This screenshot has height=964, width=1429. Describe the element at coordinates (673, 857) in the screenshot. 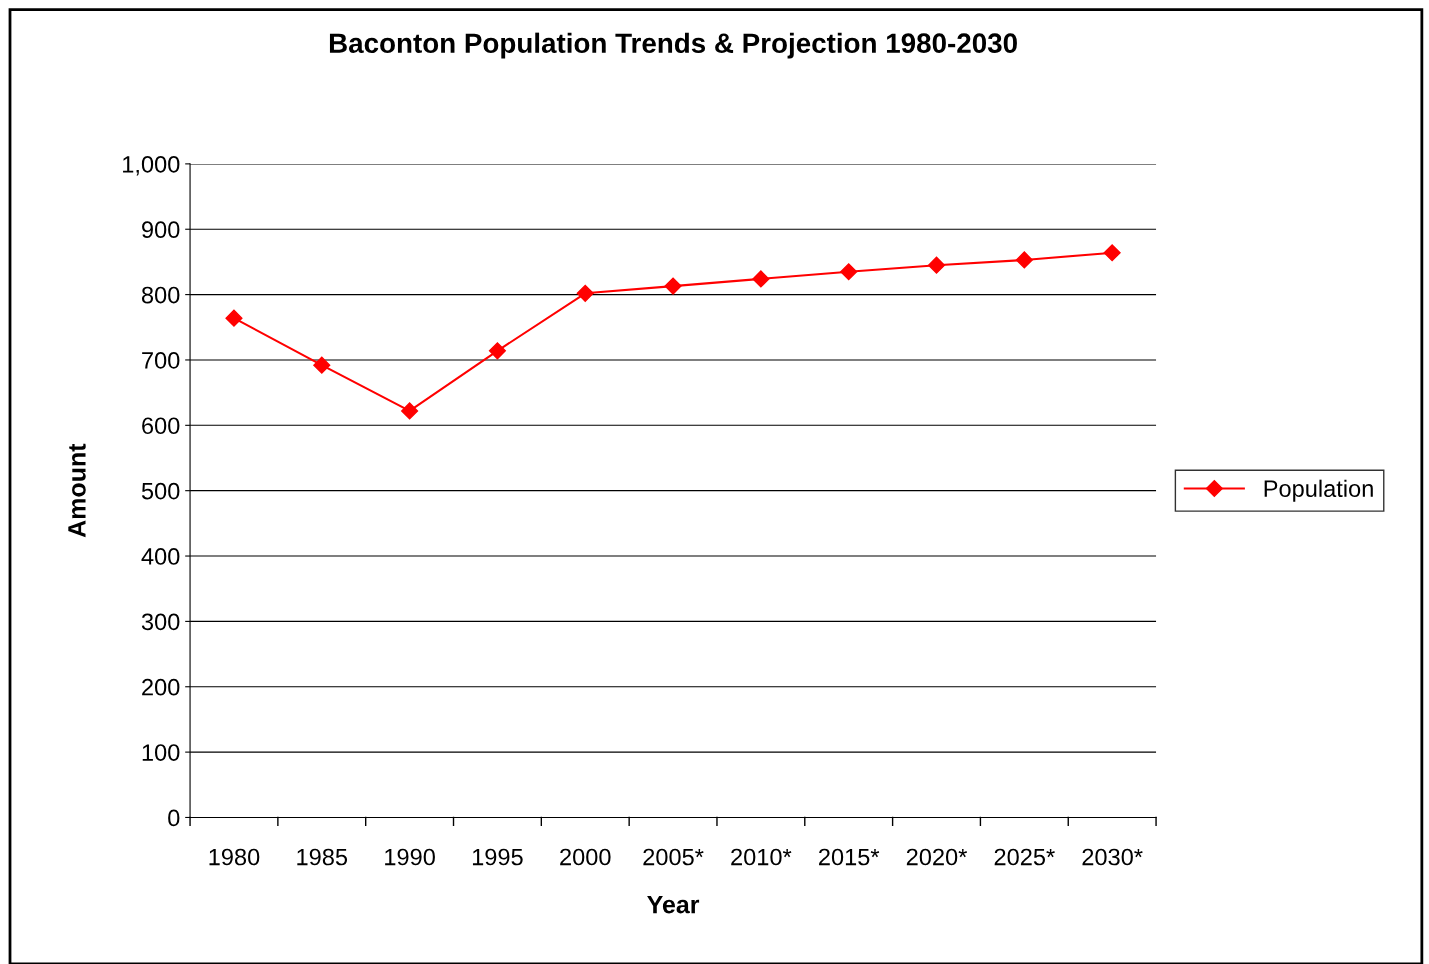

I see `x-tick-label: 2005*` at that location.